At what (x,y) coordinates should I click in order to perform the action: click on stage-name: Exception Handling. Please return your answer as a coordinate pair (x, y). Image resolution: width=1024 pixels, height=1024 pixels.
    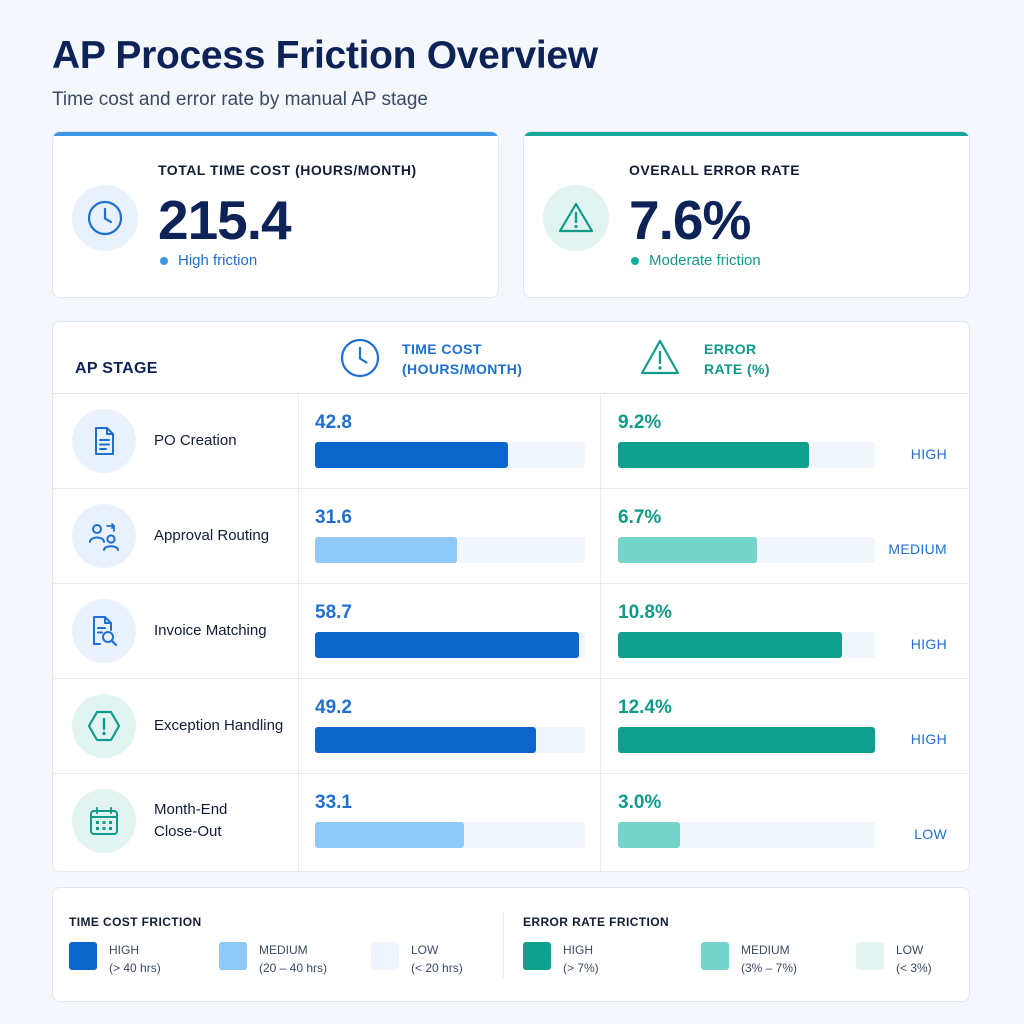
    Looking at the image, I should click on (219, 725).